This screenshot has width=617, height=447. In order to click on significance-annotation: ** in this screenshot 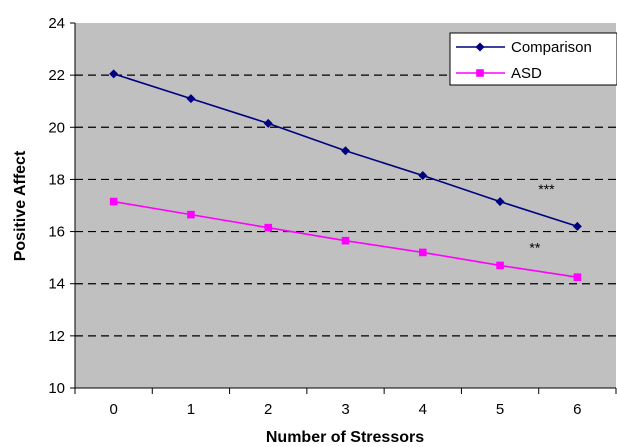, I will do `click(534, 247)`.